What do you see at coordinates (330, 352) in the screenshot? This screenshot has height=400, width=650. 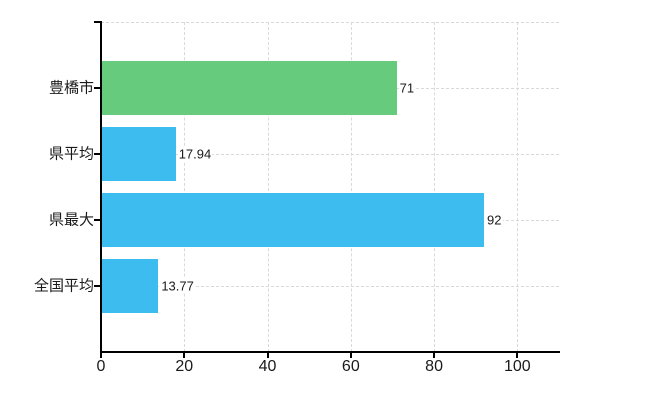 I see `x-axis-line` at bounding box center [330, 352].